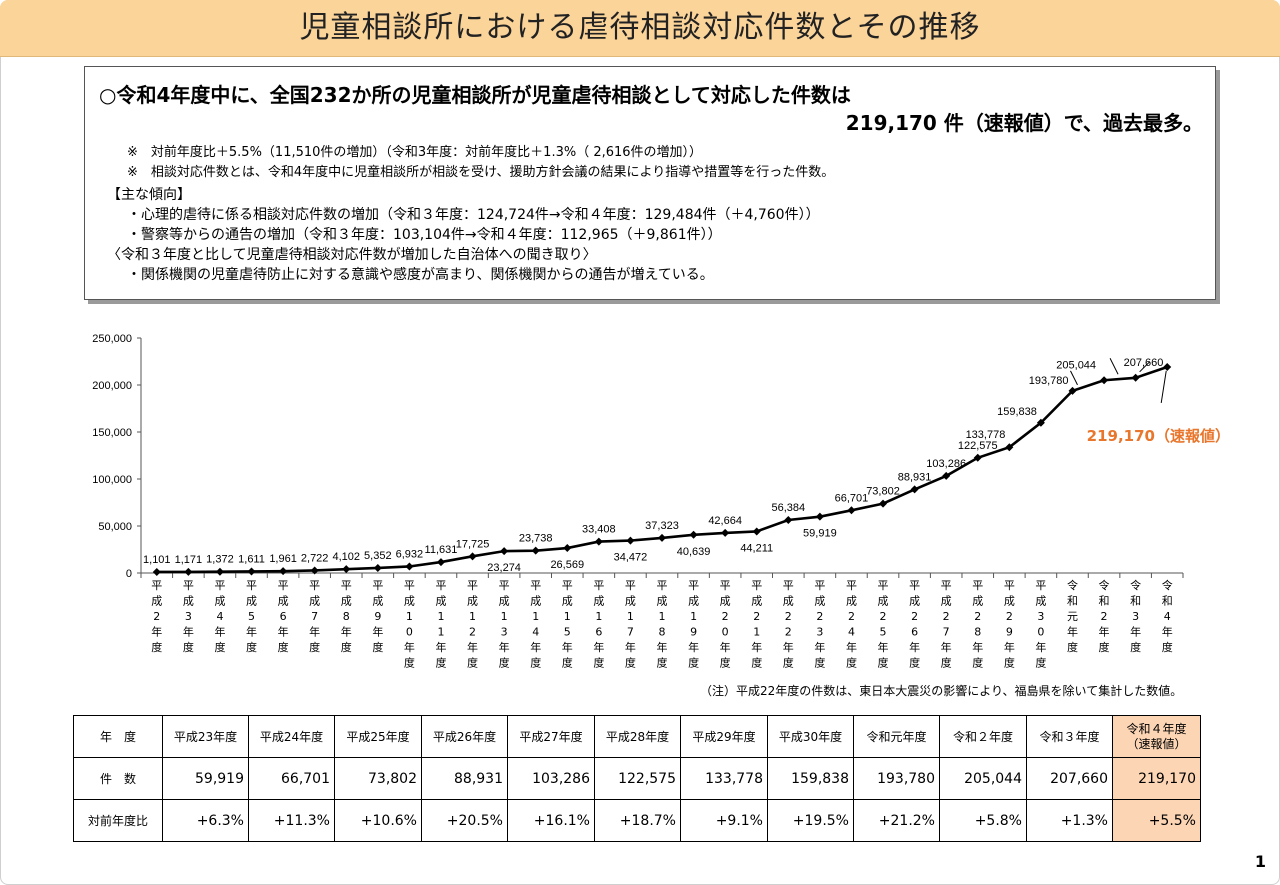 This screenshot has width=1280, height=885. What do you see at coordinates (129, 574) in the screenshot?
I see `y-tick-label: 0` at bounding box center [129, 574].